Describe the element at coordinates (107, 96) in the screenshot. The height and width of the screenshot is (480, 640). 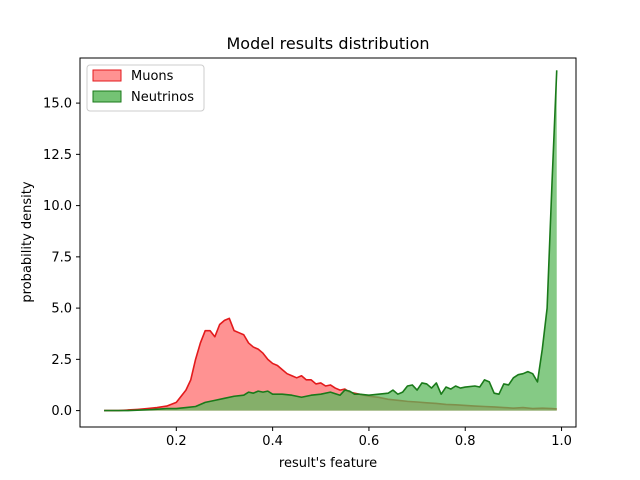
I see `legend-swatch-neutrinos` at that location.